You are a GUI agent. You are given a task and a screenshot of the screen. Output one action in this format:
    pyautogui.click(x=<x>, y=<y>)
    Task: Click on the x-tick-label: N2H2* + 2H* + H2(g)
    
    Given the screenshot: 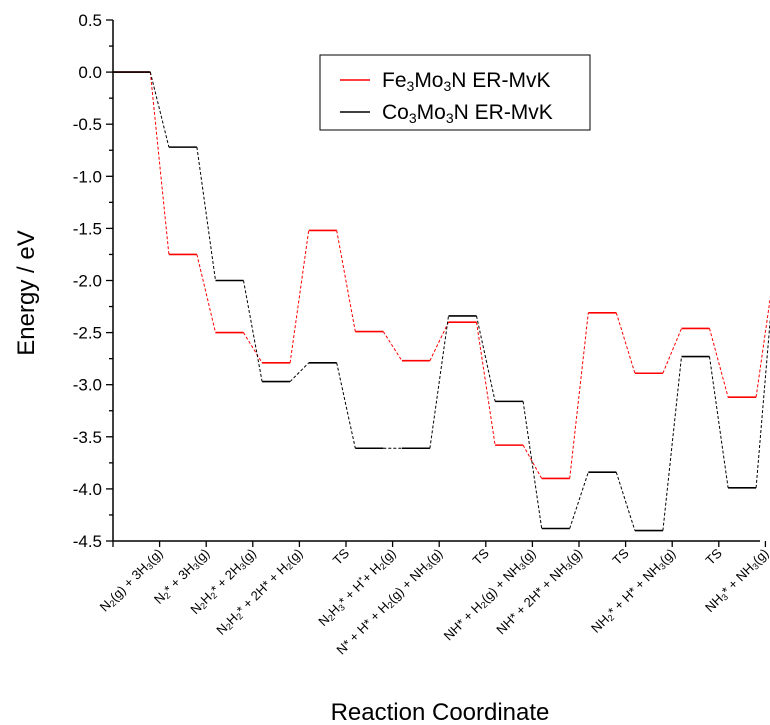 What is the action you would take?
    pyautogui.click(x=259, y=592)
    